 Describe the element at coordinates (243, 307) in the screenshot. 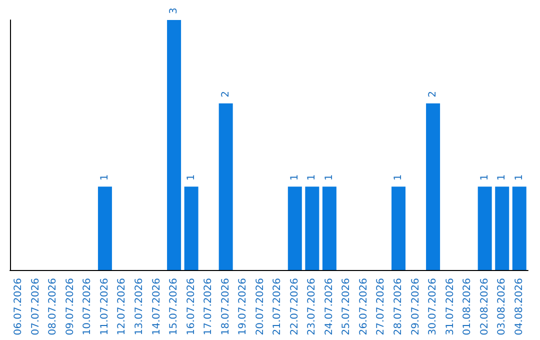

I see `x-tick-label: 19.07.2026` at that location.